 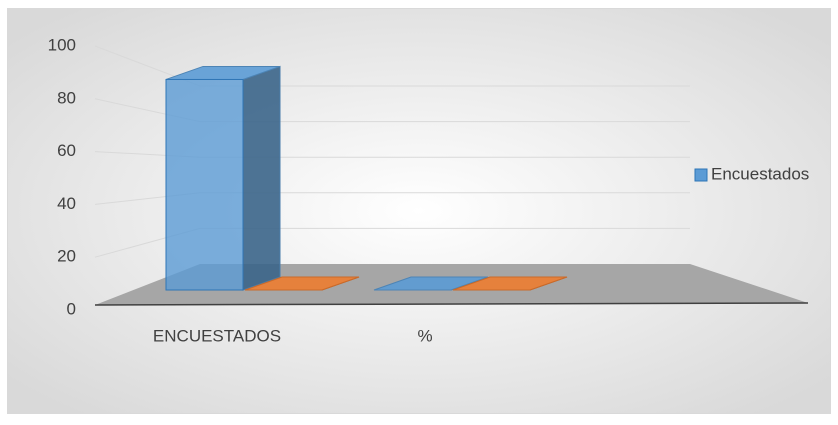 What do you see at coordinates (261, 178) in the screenshot?
I see `bar-side` at bounding box center [261, 178].